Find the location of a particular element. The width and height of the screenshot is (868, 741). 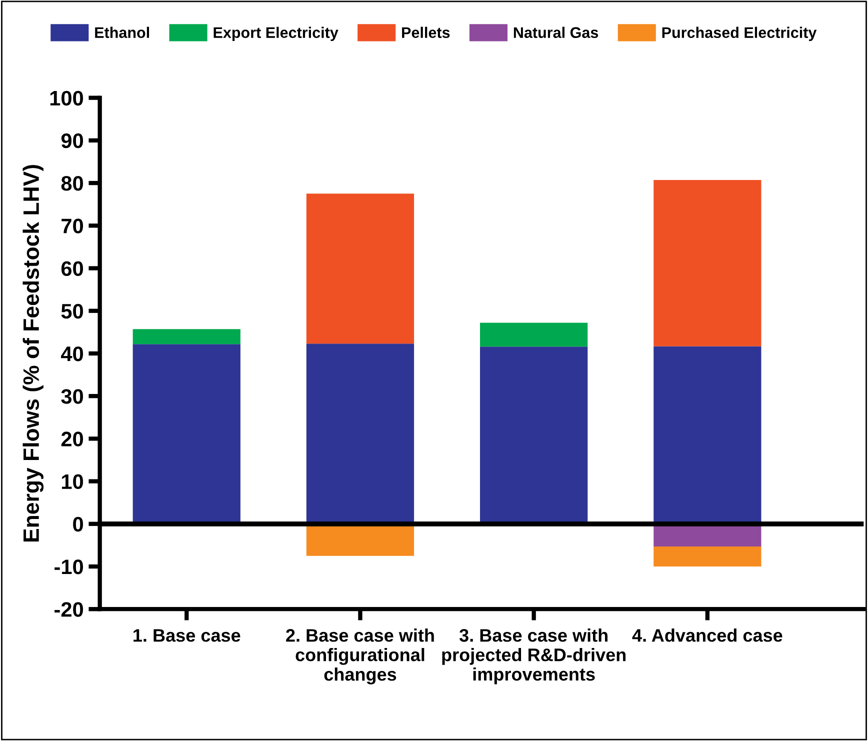

legend-label: Ethanol is located at coordinates (122, 32).